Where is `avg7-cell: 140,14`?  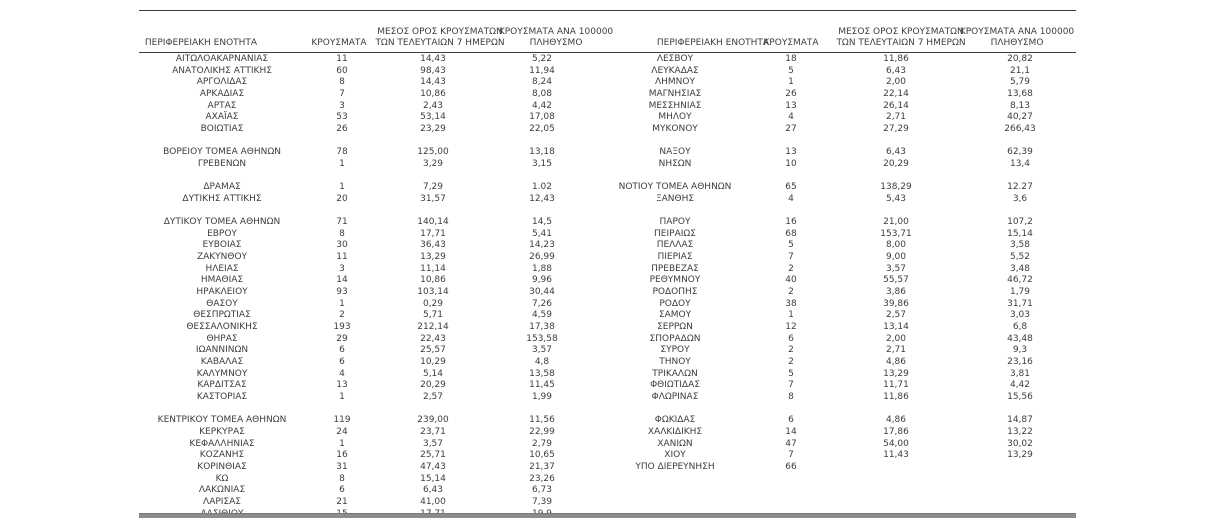
avg7-cell: 140,14 is located at coordinates (433, 222).